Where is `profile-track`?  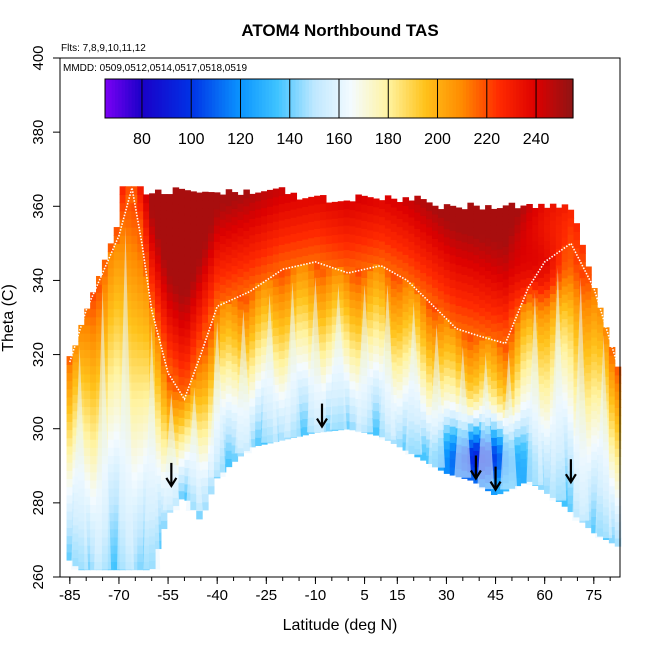 profile-track is located at coordinates (292, 359).